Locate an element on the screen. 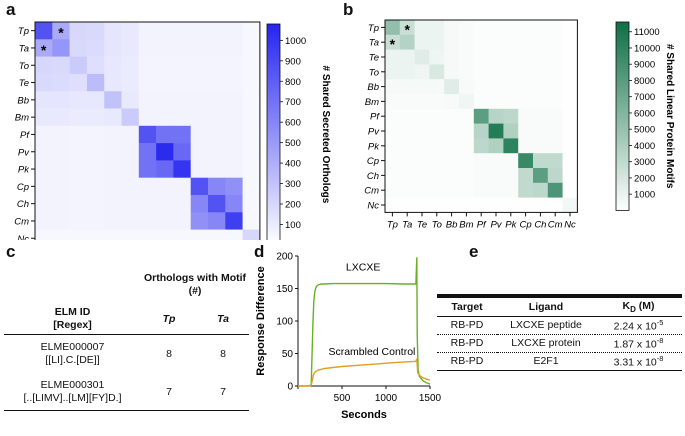  colorbar-label: # Shared Linear Protein Motifs is located at coordinates (669, 116).